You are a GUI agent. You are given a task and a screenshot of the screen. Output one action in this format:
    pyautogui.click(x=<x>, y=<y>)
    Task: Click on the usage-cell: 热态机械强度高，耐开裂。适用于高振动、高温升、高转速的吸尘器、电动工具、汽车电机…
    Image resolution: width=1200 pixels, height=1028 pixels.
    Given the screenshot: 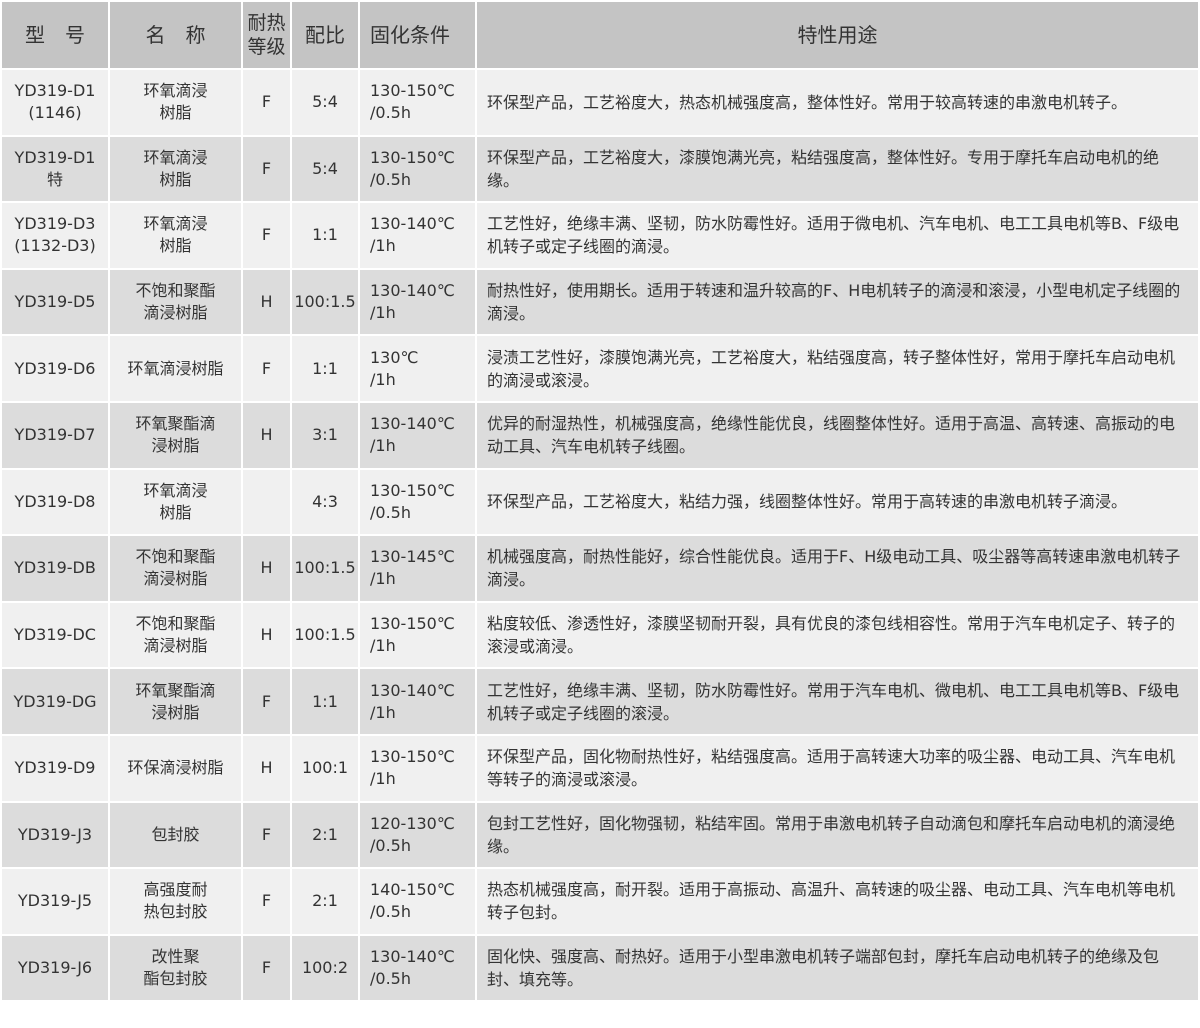 What is the action you would take?
    pyautogui.click(x=837, y=901)
    